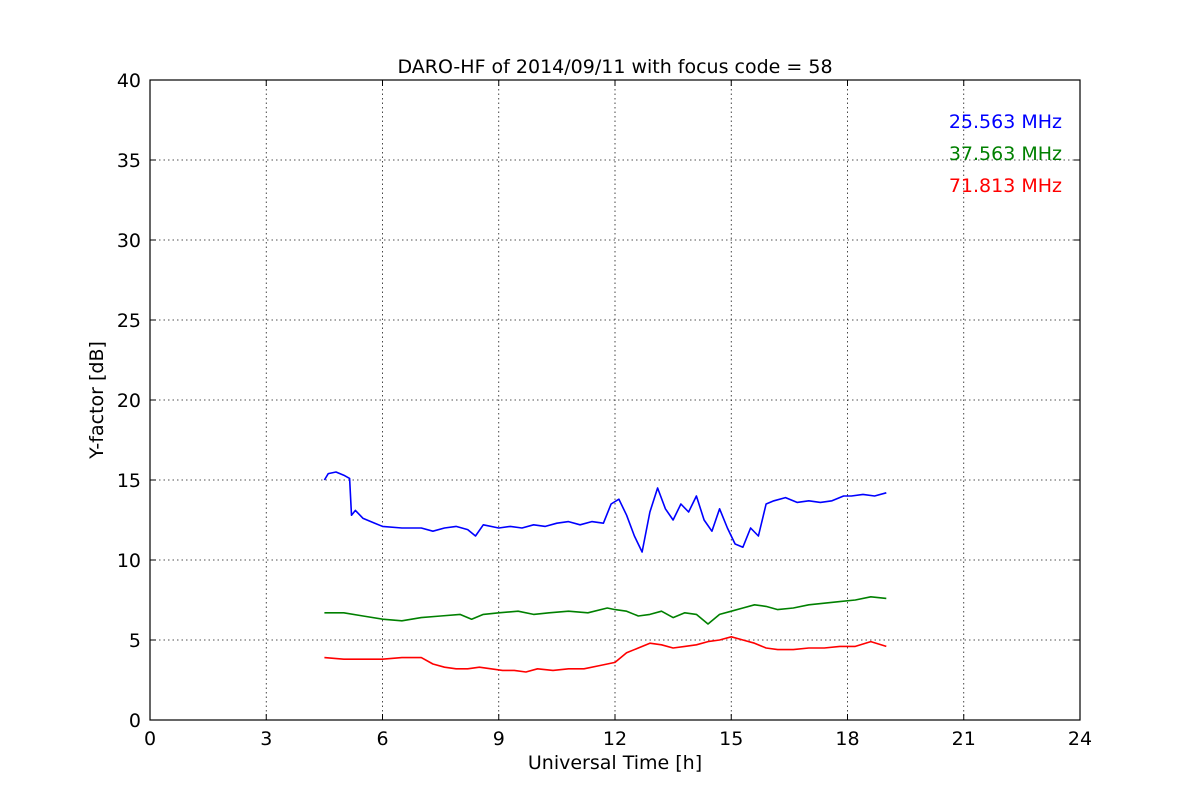 This screenshot has width=1200, height=800. What do you see at coordinates (129, 161) in the screenshot?
I see `y-tick-label: 35` at bounding box center [129, 161].